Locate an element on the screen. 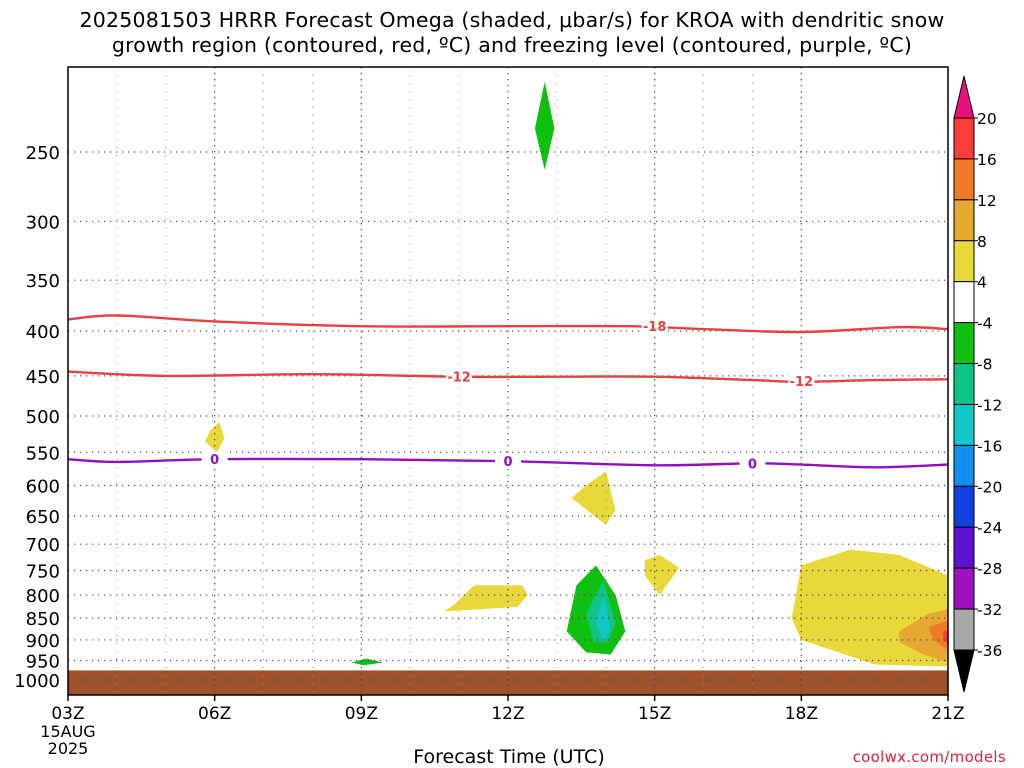  y-tick-label-250: 250 is located at coordinates (43, 153).